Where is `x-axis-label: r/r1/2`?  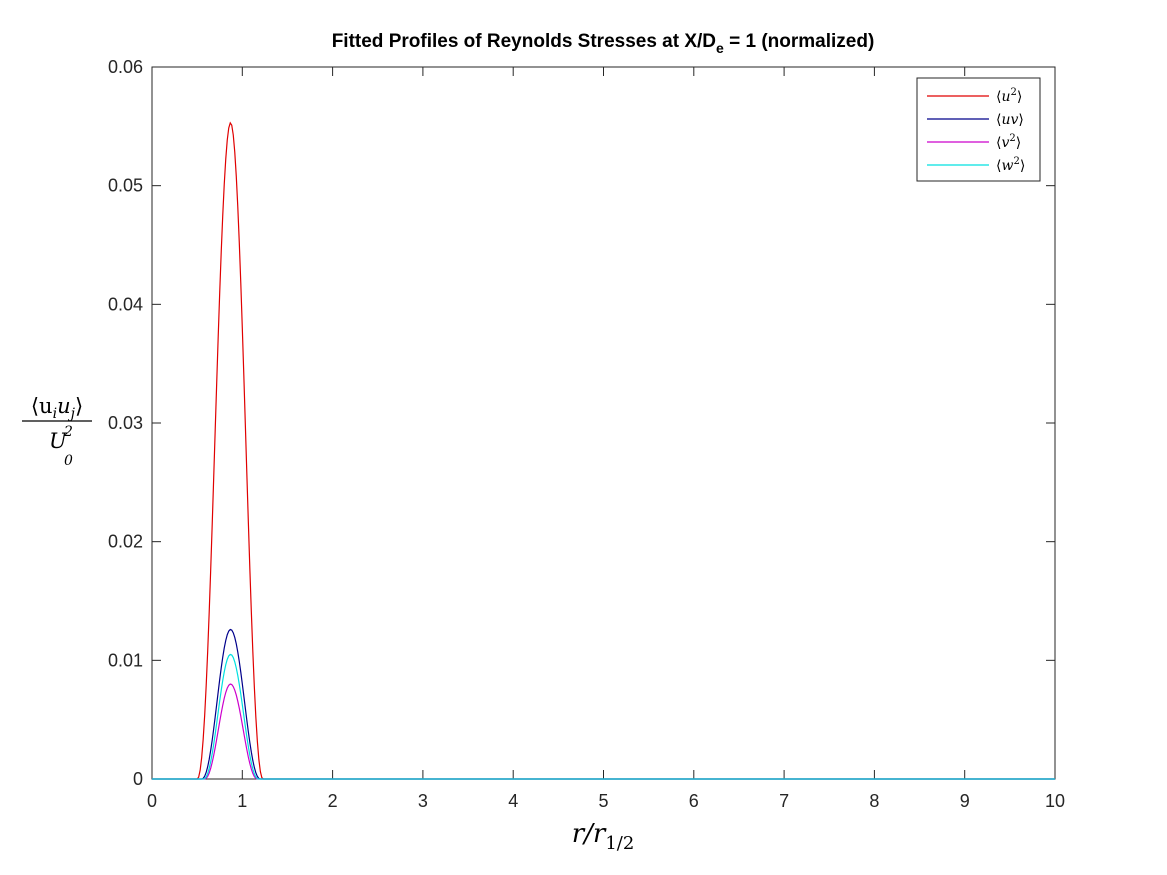
x-axis-label: r/r1/2 is located at coordinates (603, 836).